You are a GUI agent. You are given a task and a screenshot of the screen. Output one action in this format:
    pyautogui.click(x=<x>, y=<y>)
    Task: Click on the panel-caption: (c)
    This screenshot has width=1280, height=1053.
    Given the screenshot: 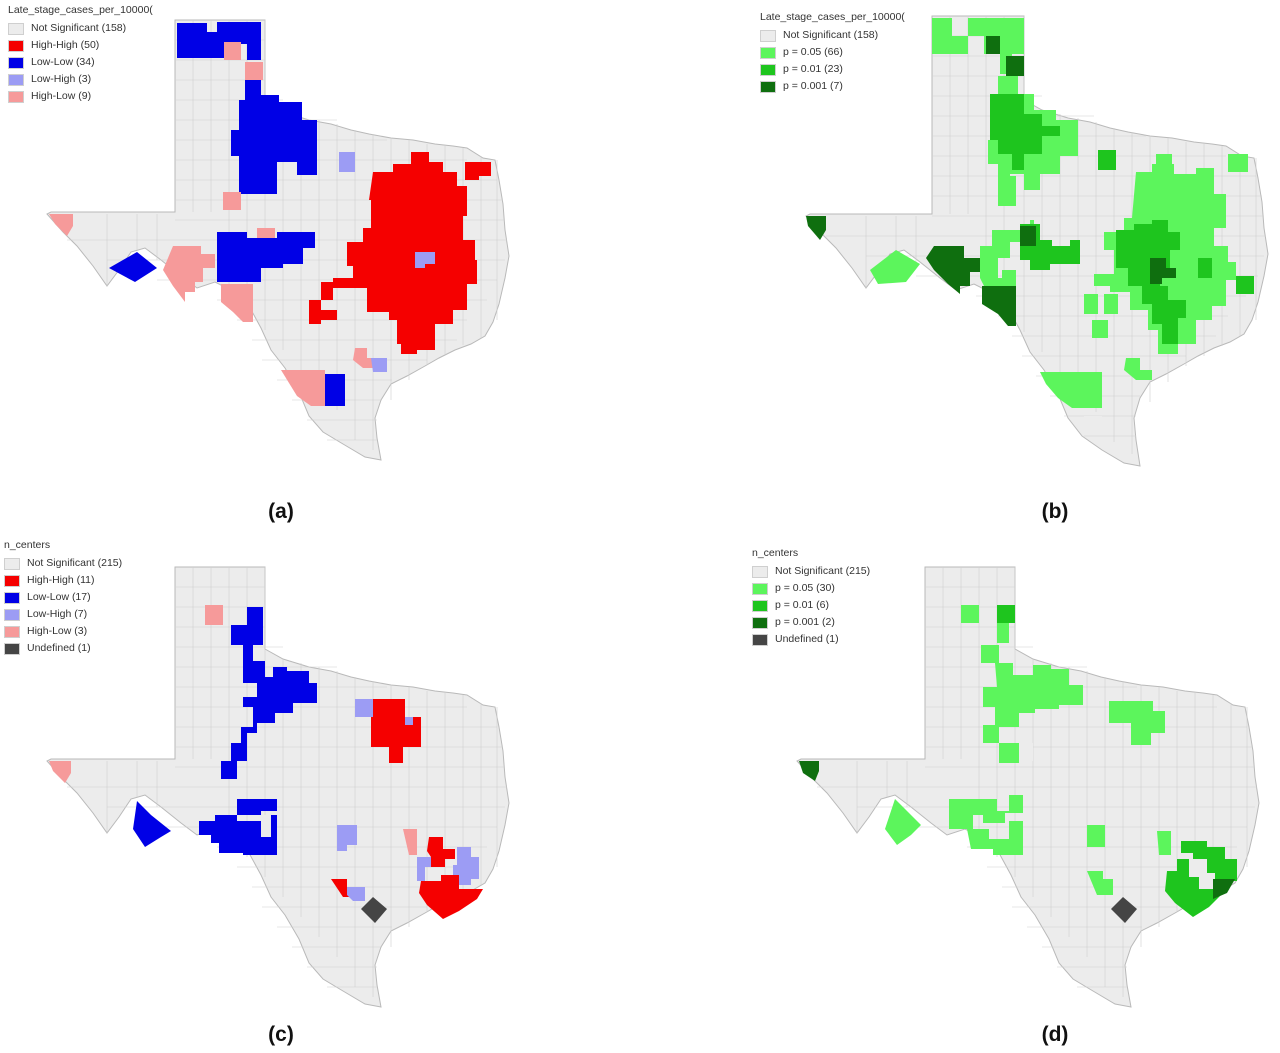 What is the action you would take?
    pyautogui.click(x=281, y=1034)
    